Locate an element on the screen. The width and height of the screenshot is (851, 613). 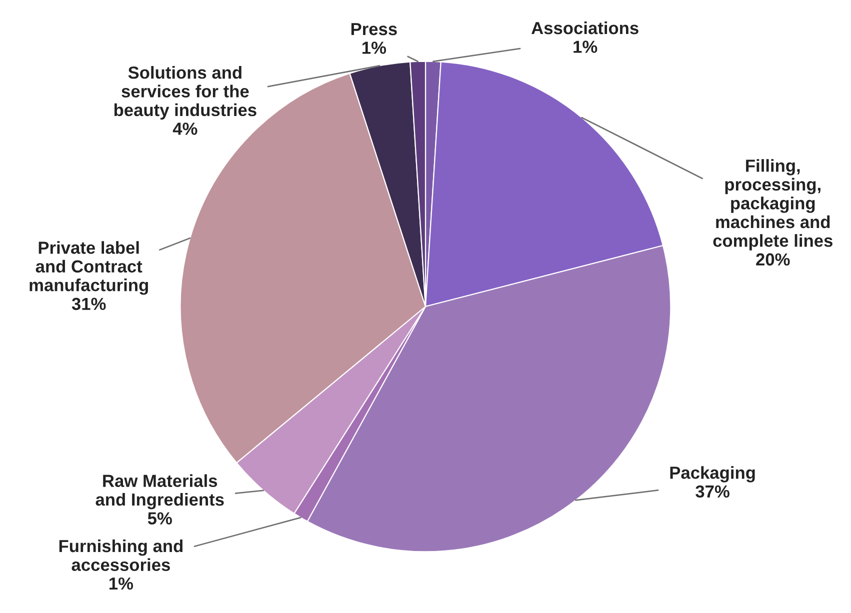
slice-label: Packaging is located at coordinates (712, 474).